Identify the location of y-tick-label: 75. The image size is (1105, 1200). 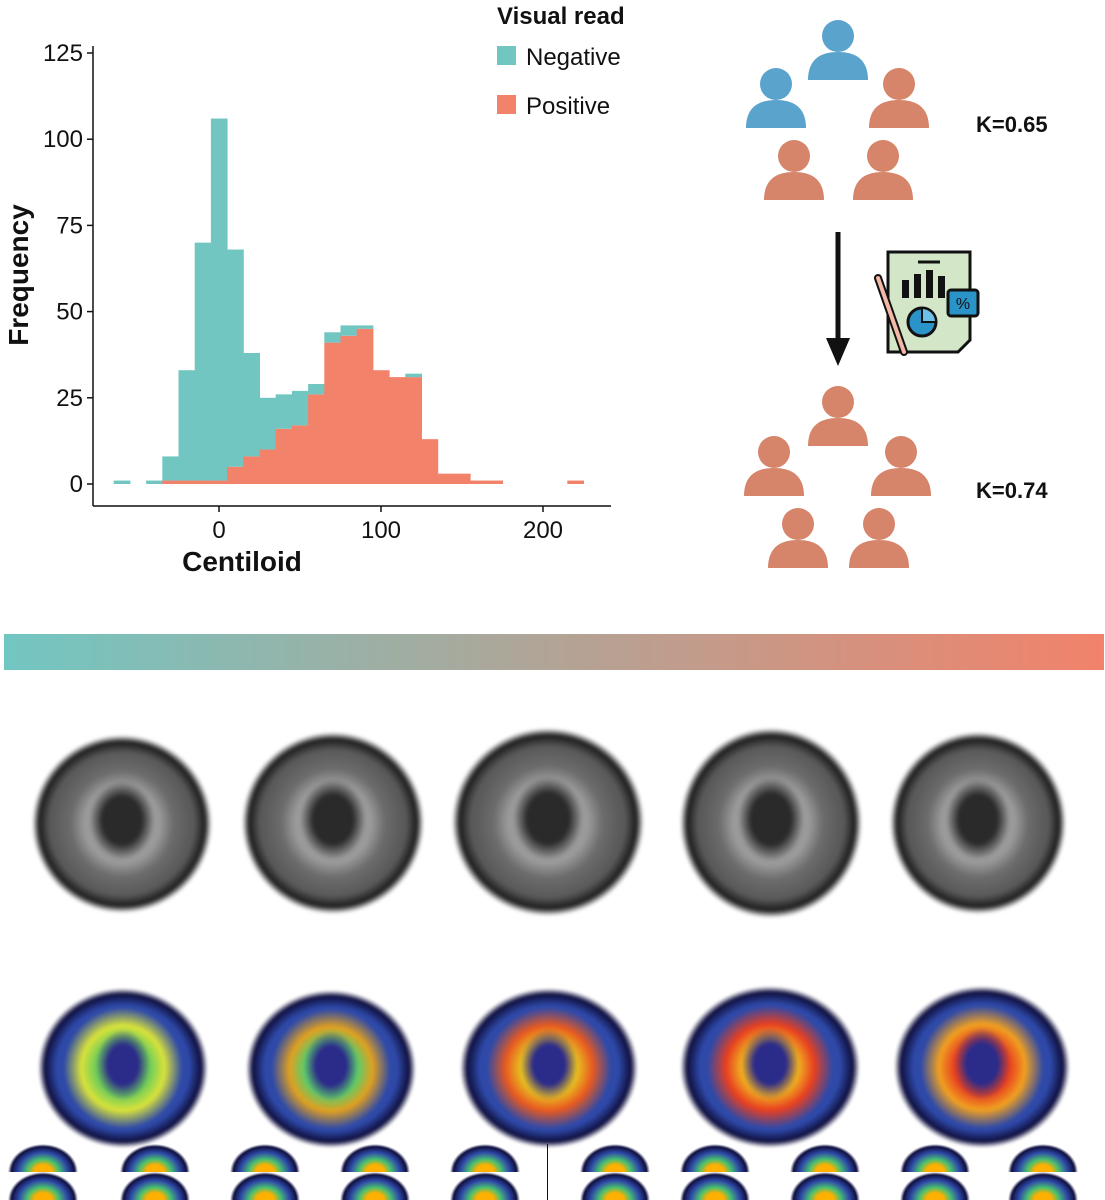
(69, 225).